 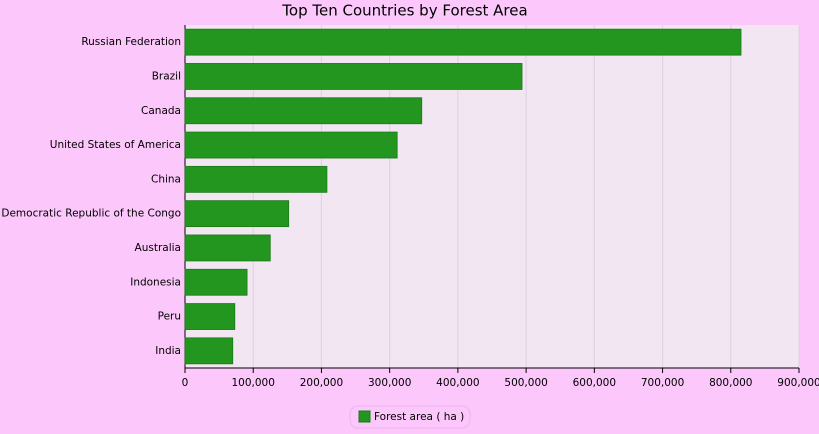 I want to click on y-tick-label: Indonesia, so click(x=155, y=282).